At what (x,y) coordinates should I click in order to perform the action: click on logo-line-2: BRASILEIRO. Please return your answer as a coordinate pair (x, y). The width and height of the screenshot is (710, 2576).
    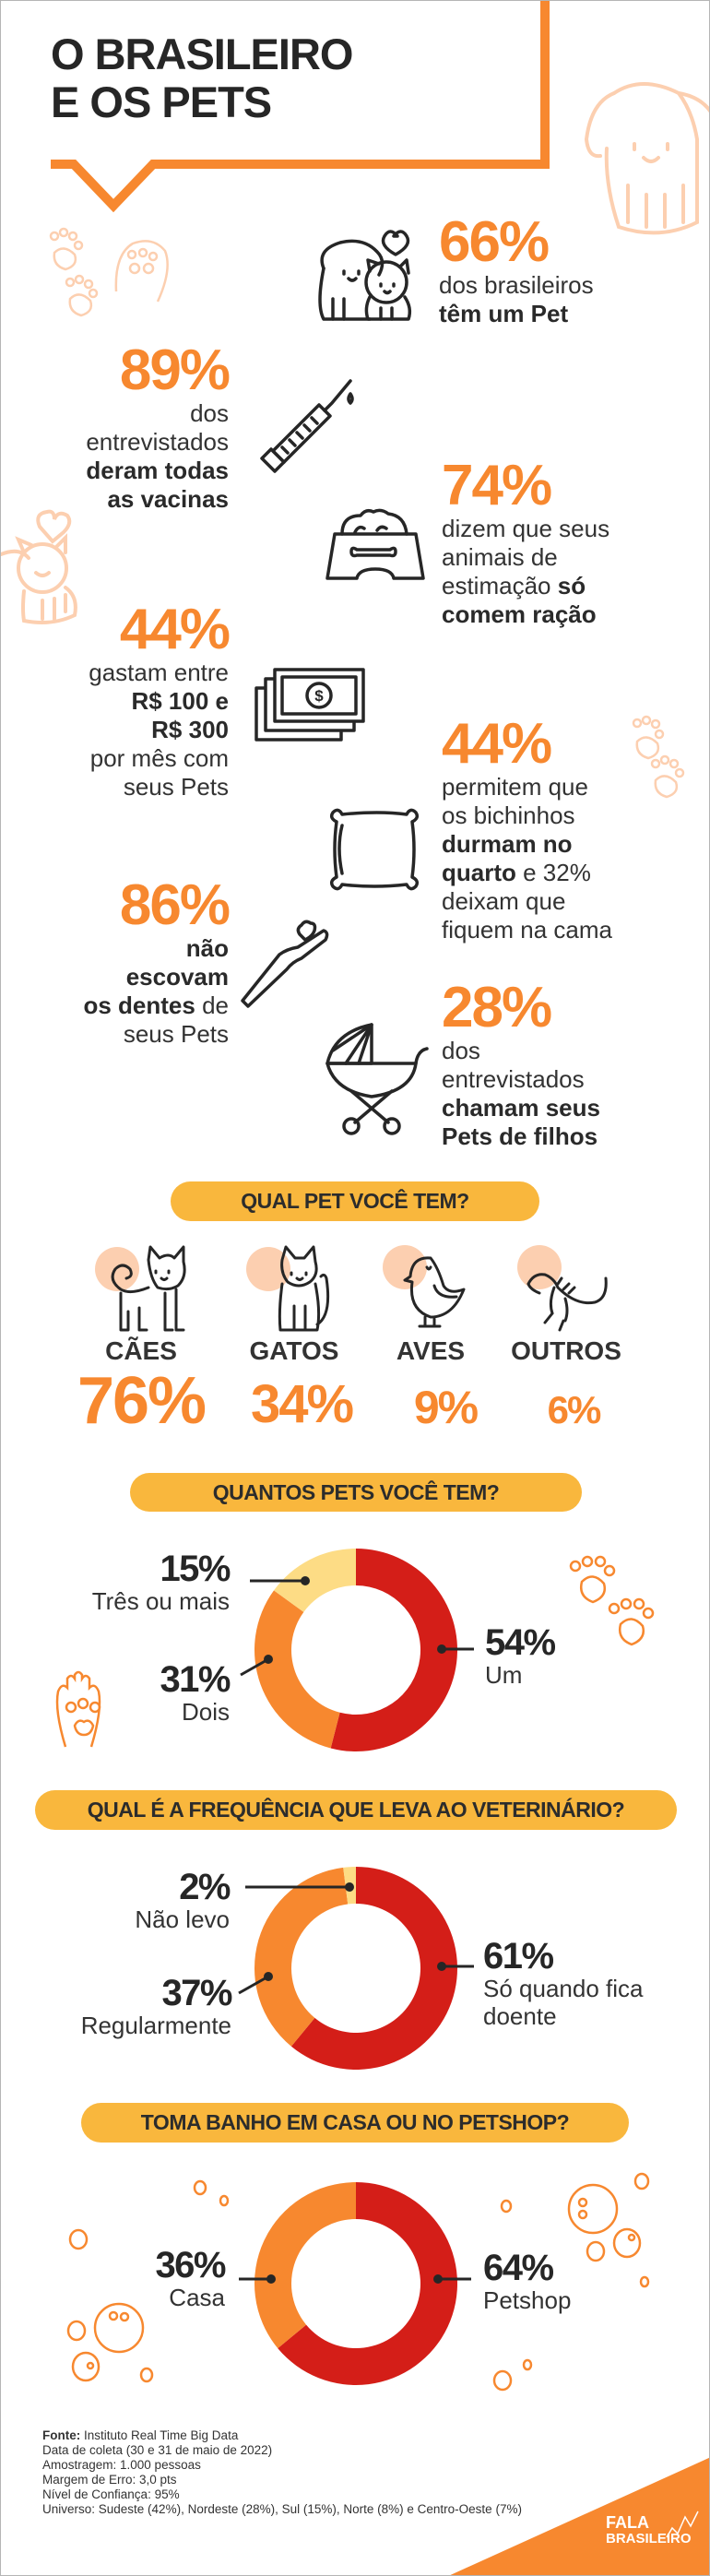
    Looking at the image, I should click on (649, 2538).